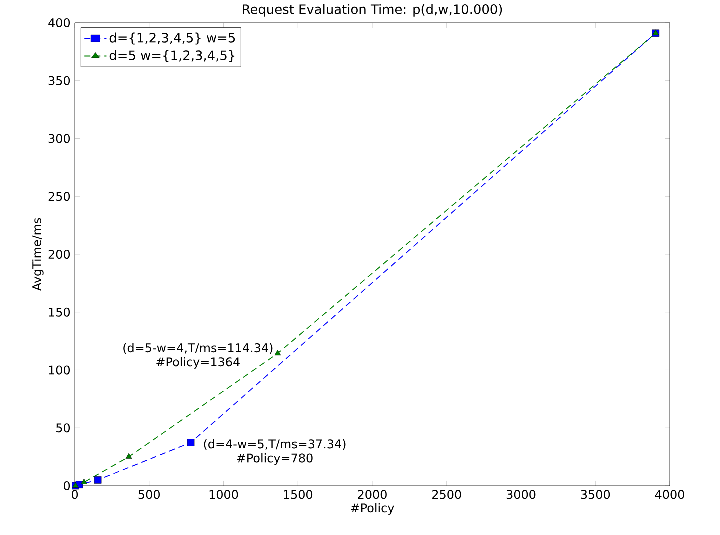 This screenshot has width=720, height=535. What do you see at coordinates (173, 38) in the screenshot?
I see `legend-label: d={1,2,3,4,5} w=5` at bounding box center [173, 38].